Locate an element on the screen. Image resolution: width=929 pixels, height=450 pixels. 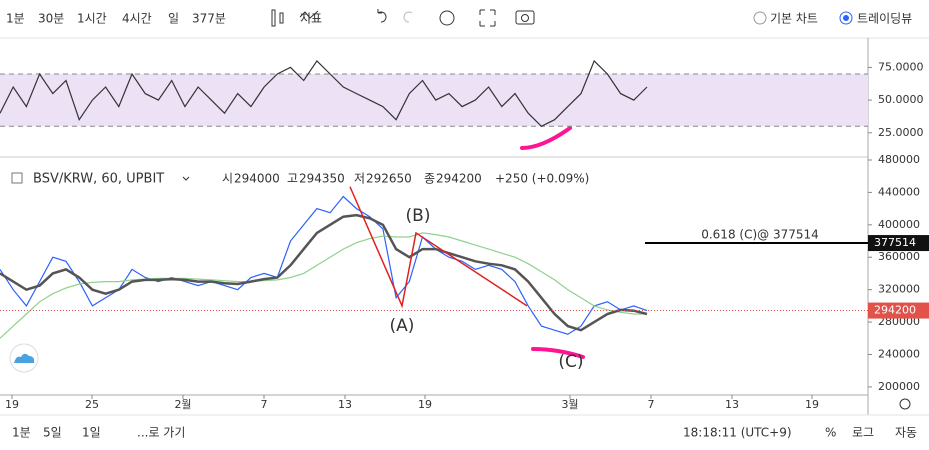
range-button: 5일 is located at coordinates (52, 433).